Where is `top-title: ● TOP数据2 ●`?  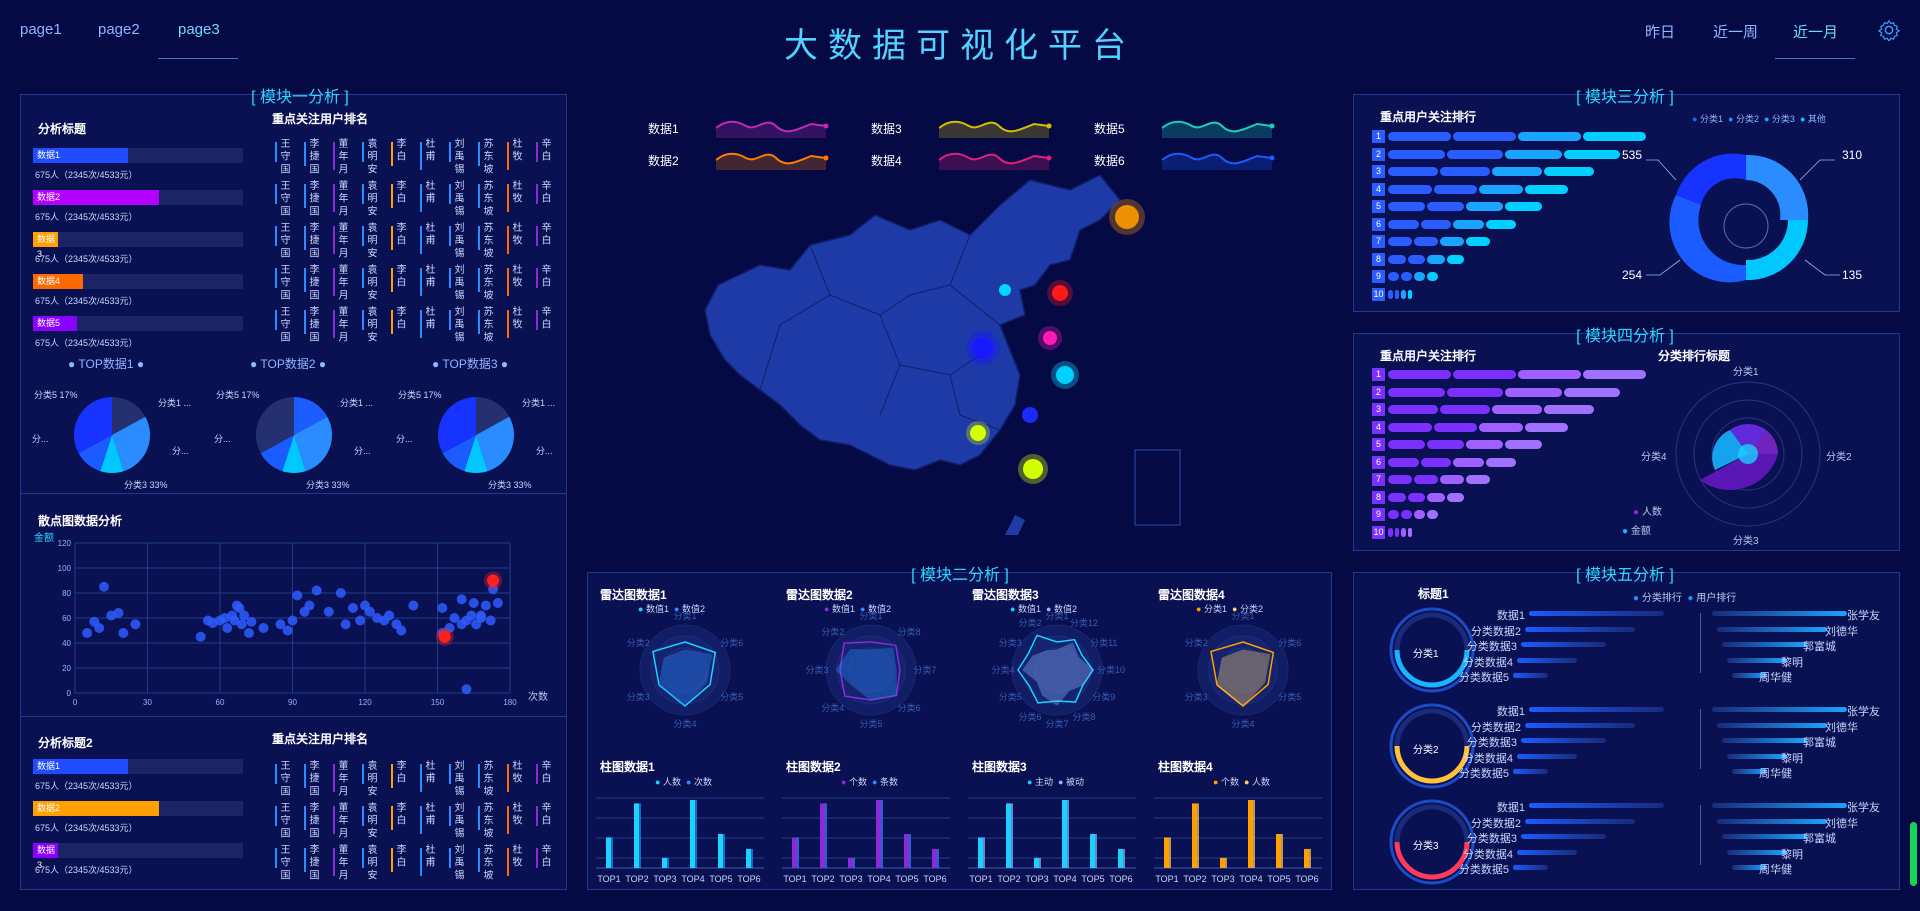 top-title: ● TOP数据2 ● is located at coordinates (288, 364).